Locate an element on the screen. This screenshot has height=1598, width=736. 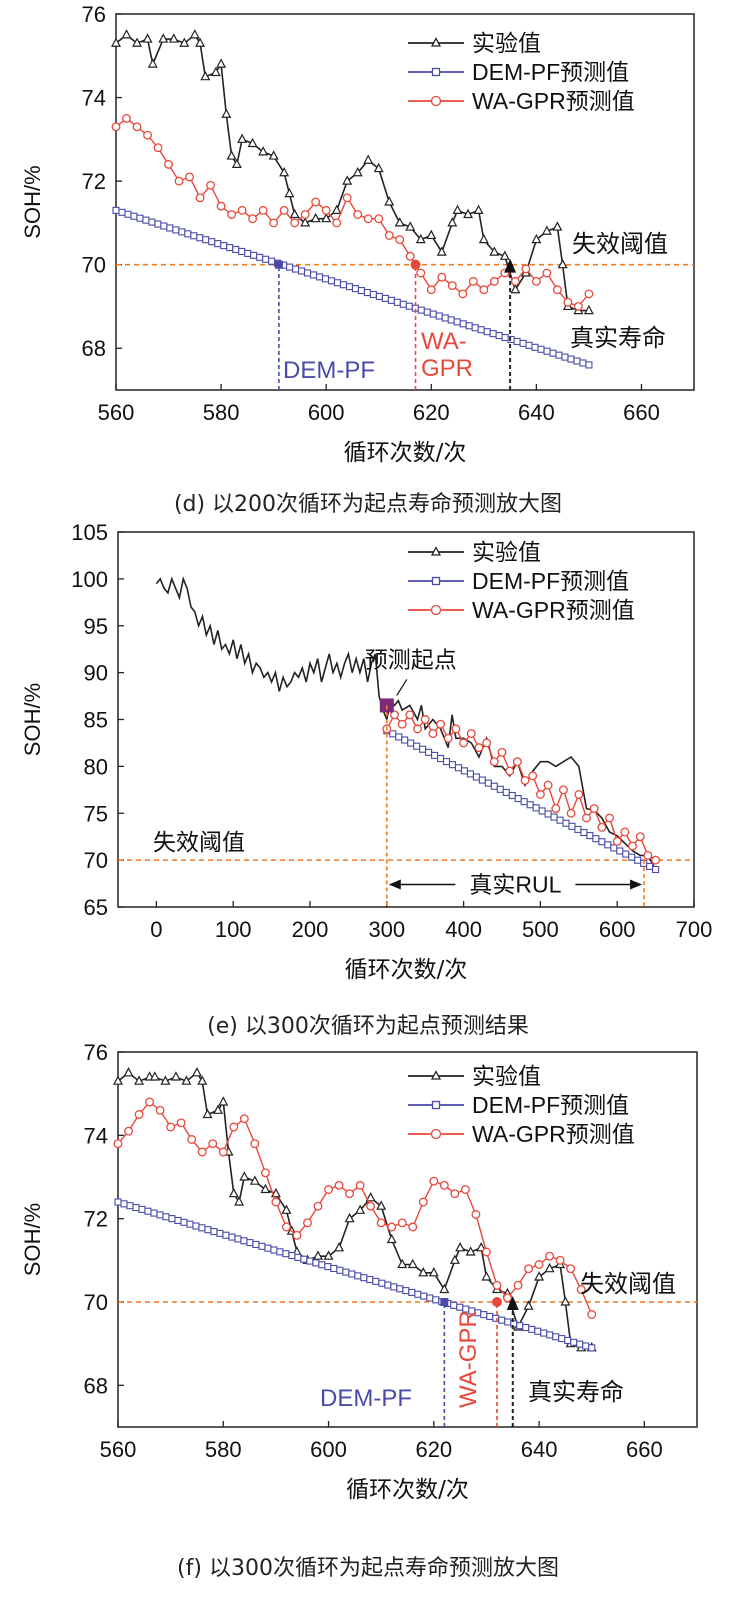
rul-arrow-left is located at coordinates (394, 884).